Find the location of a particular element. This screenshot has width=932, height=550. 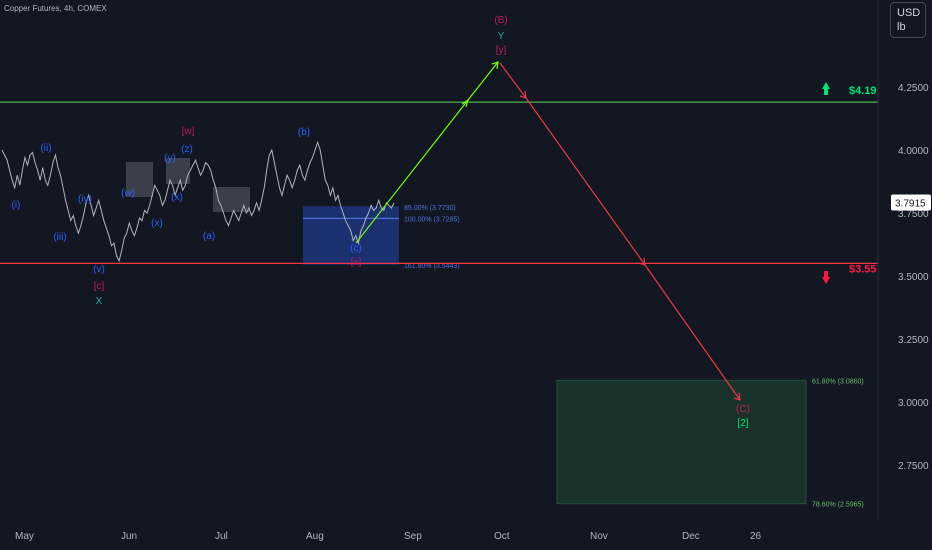

price-series-layer is located at coordinates (198, 201).